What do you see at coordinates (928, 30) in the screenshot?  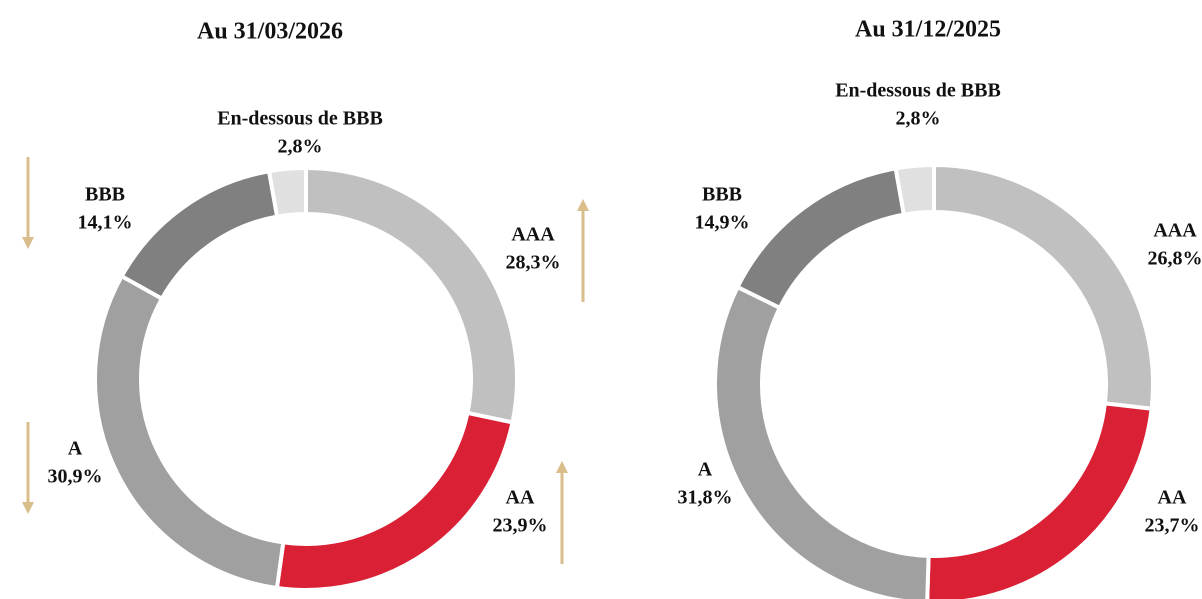 I see `chart-title: Au 31/12/2025` at bounding box center [928, 30].